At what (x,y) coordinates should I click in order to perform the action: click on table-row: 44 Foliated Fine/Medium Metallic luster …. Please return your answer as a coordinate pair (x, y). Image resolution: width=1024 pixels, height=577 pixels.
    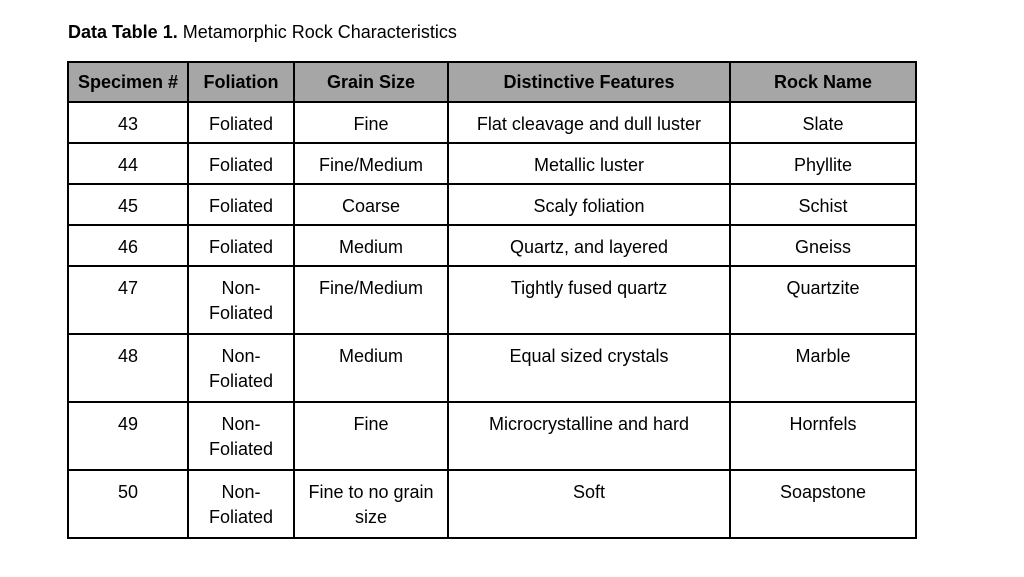
    Looking at the image, I should click on (492, 163).